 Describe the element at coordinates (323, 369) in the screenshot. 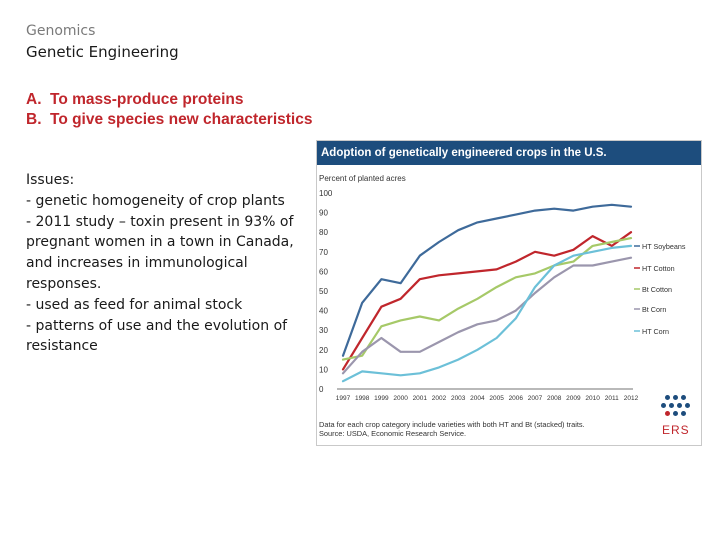

I see `y-tick-label: 10` at that location.